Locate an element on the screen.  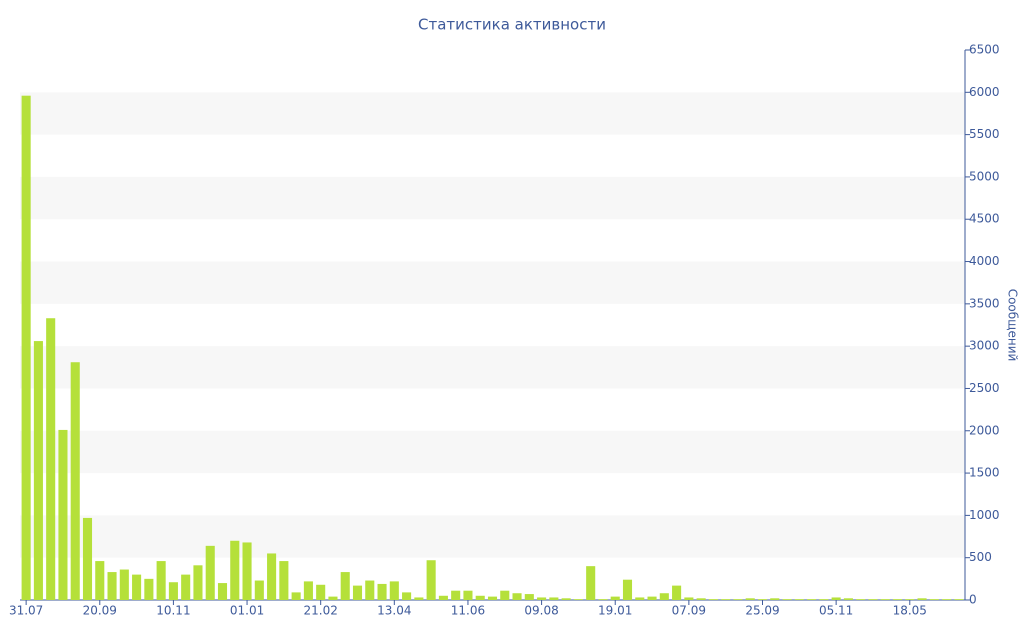
y-tick-label: 6500 is located at coordinates (984, 50).